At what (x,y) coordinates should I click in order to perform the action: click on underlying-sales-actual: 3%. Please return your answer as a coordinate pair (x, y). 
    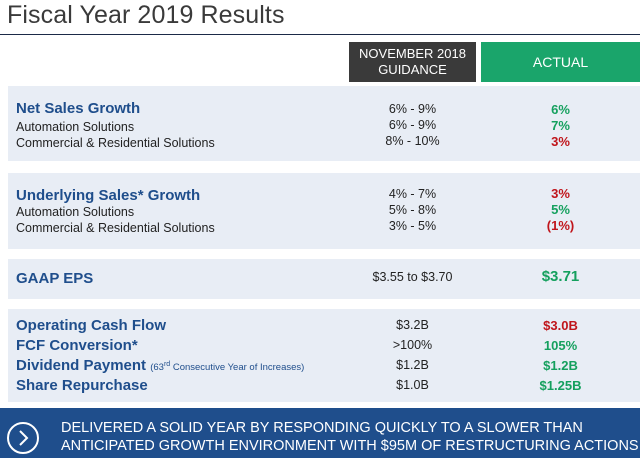
    Looking at the image, I should click on (560, 193).